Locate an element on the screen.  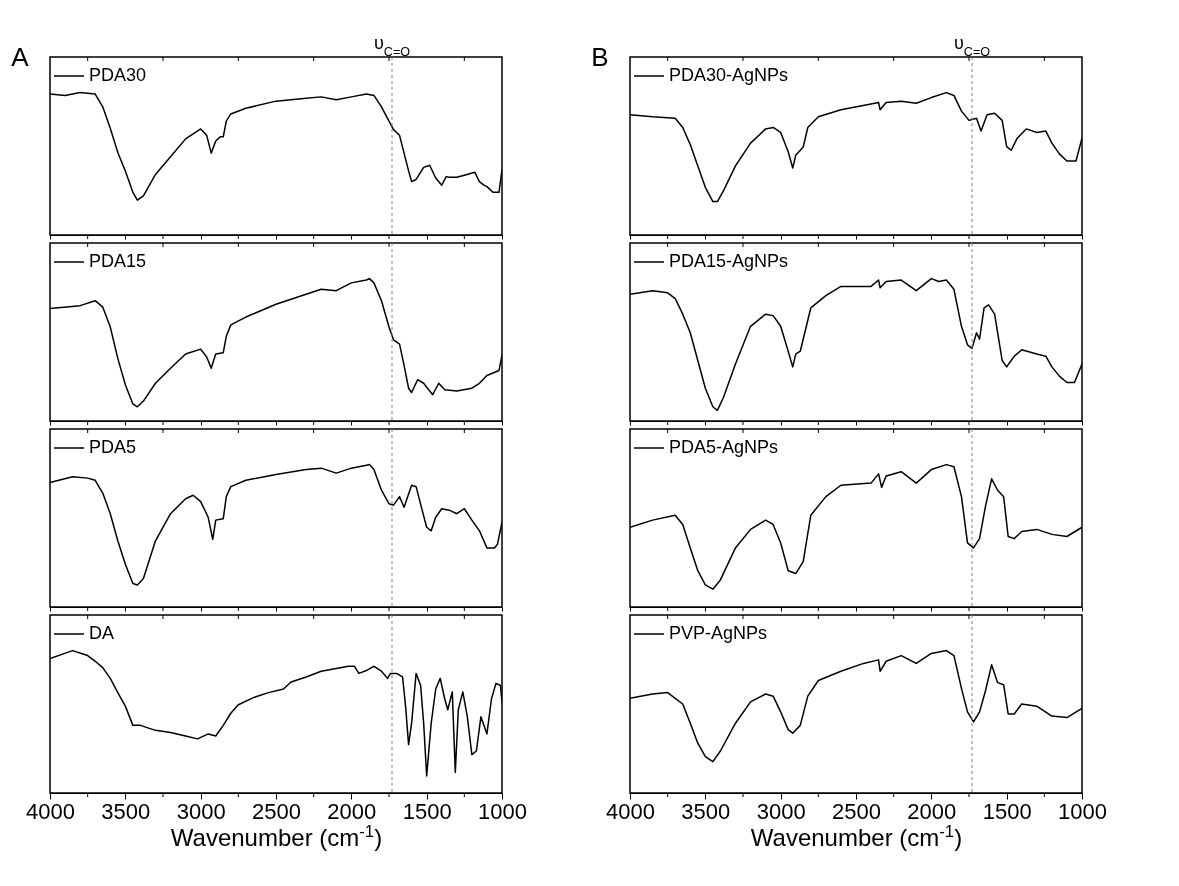
legend-label: PDA5 is located at coordinates (113, 447).